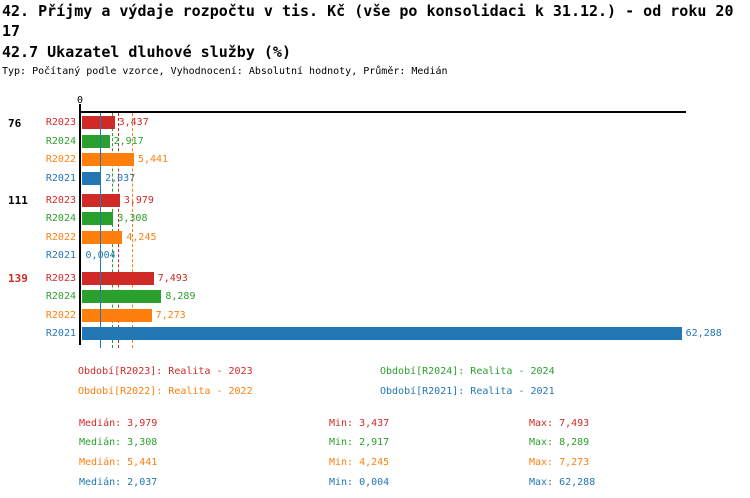 This screenshot has width=750, height=498. I want to click on stat-min-r2022: Min: 4,245, so click(359, 462).